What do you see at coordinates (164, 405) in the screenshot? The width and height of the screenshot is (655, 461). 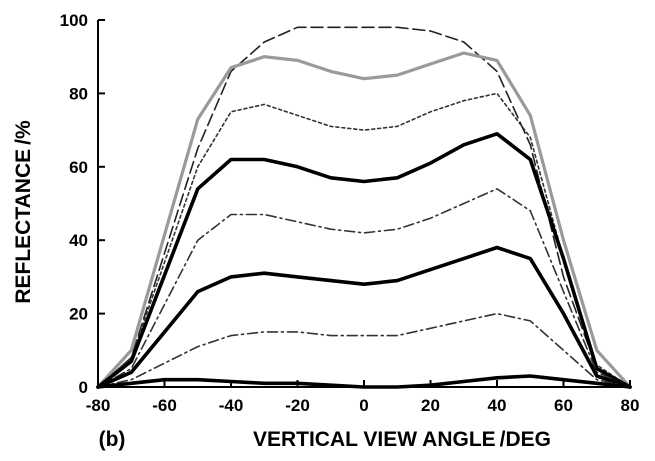 I see `x-tick-label: -60` at bounding box center [164, 405].